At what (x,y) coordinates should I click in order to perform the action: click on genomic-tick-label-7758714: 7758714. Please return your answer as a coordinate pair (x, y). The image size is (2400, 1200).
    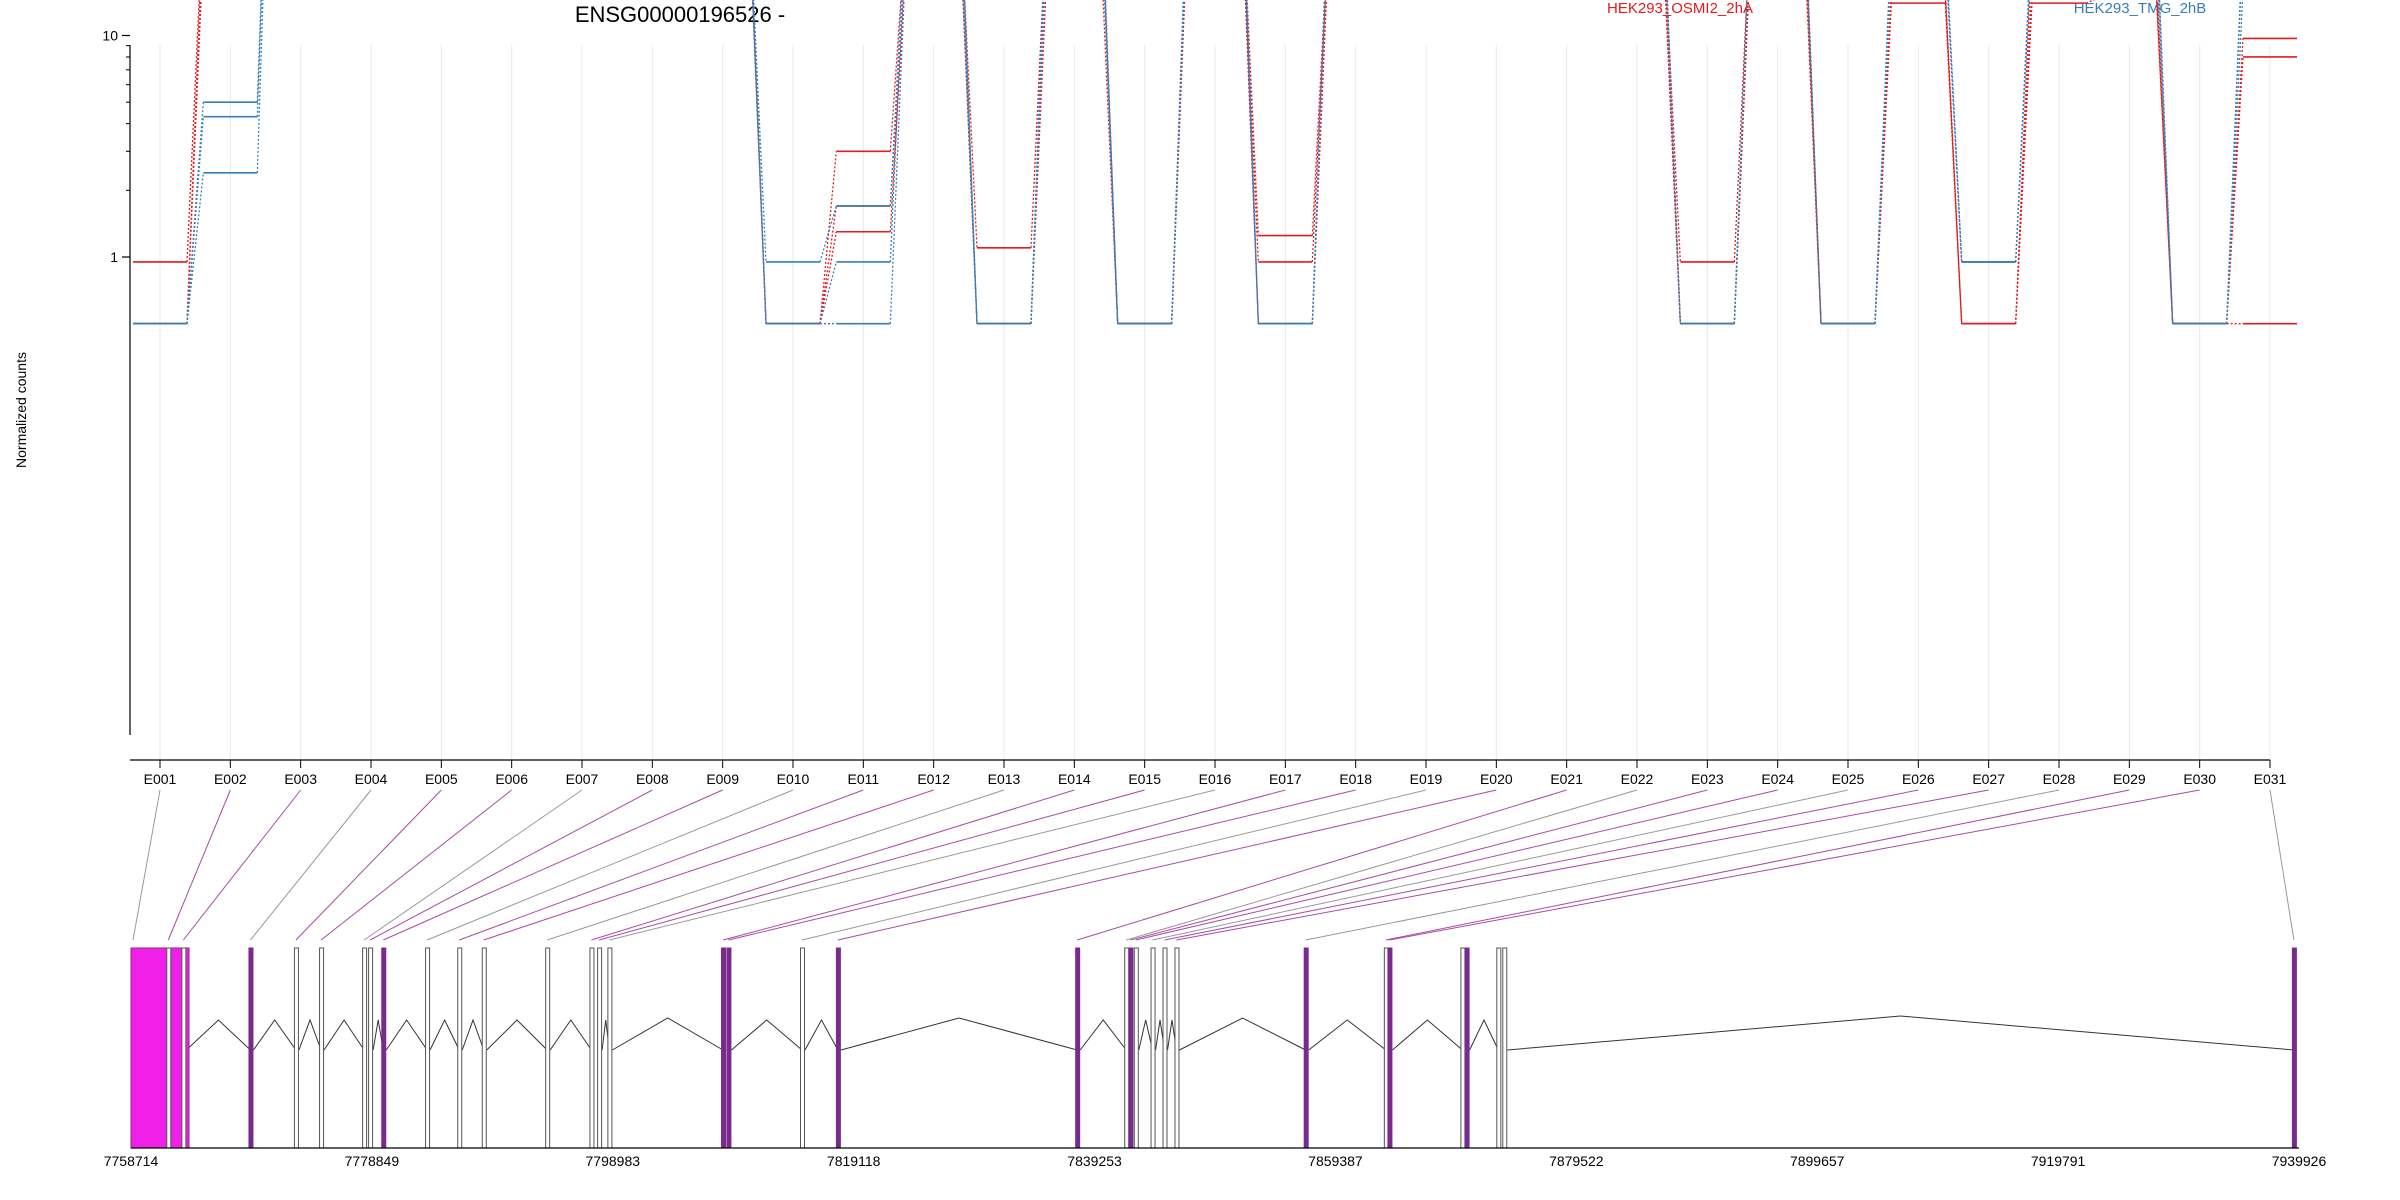
    Looking at the image, I should click on (131, 1161).